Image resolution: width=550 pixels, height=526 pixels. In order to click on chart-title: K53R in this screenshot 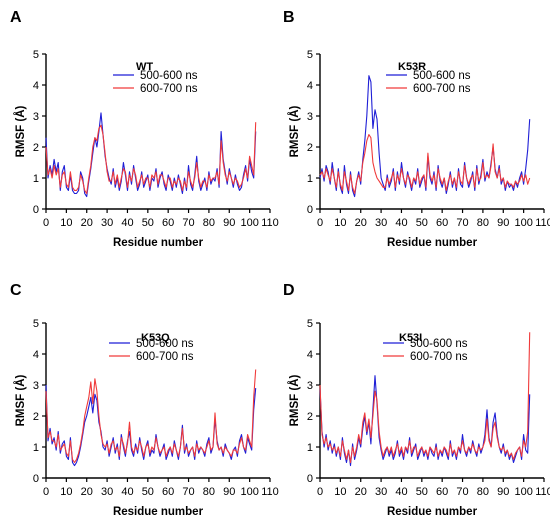, I will do `click(412, 67)`.